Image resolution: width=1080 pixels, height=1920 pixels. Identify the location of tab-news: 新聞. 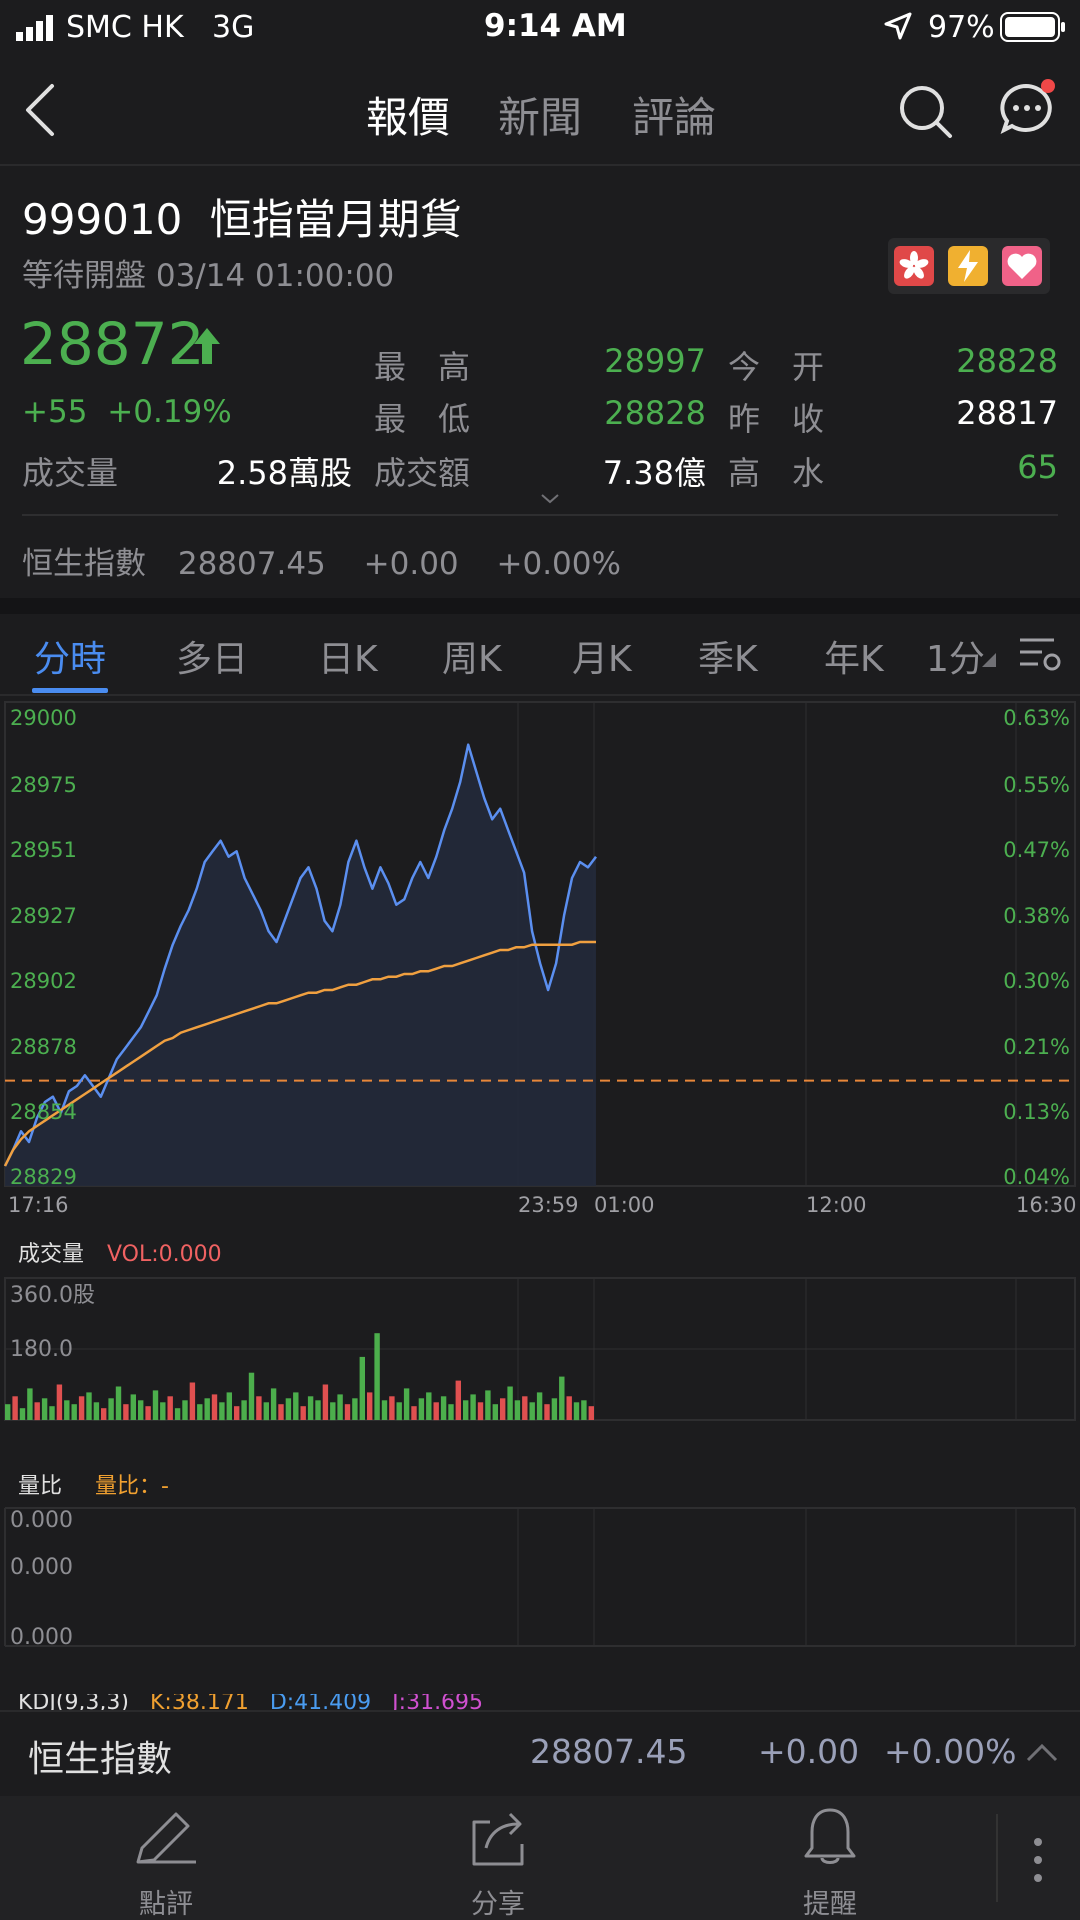
(540, 117).